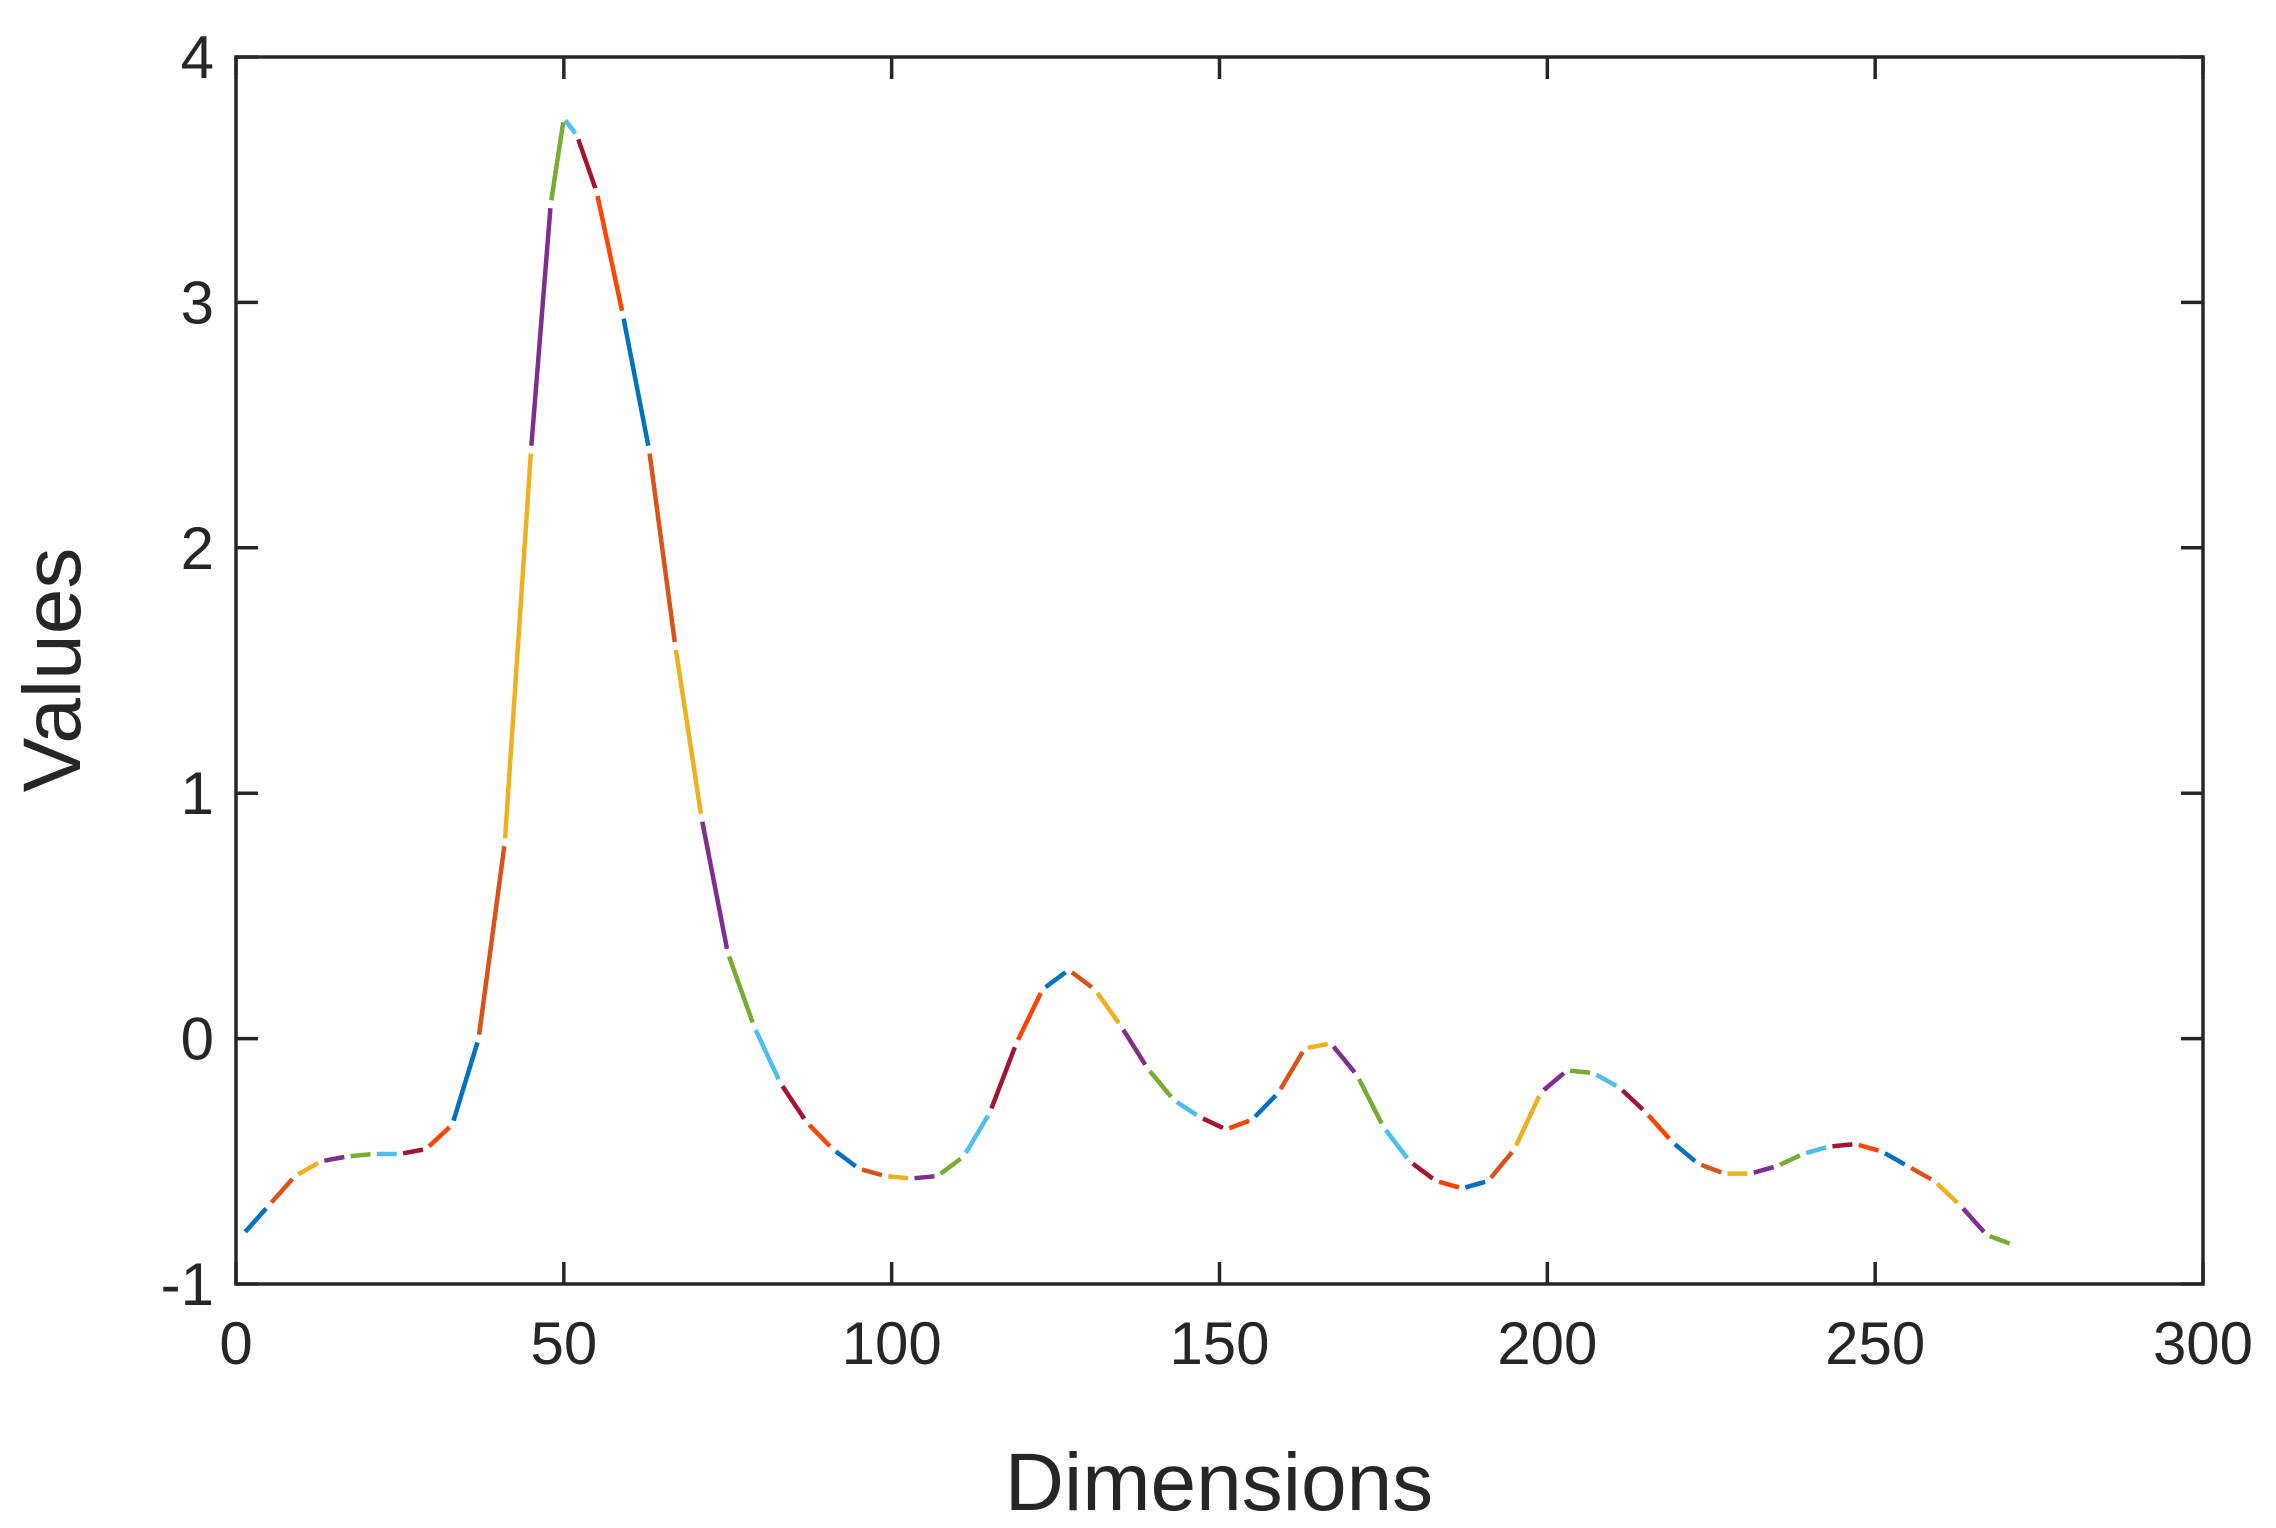 The height and width of the screenshot is (1528, 2276). What do you see at coordinates (52, 670) in the screenshot?
I see `y-axis-label: Values` at bounding box center [52, 670].